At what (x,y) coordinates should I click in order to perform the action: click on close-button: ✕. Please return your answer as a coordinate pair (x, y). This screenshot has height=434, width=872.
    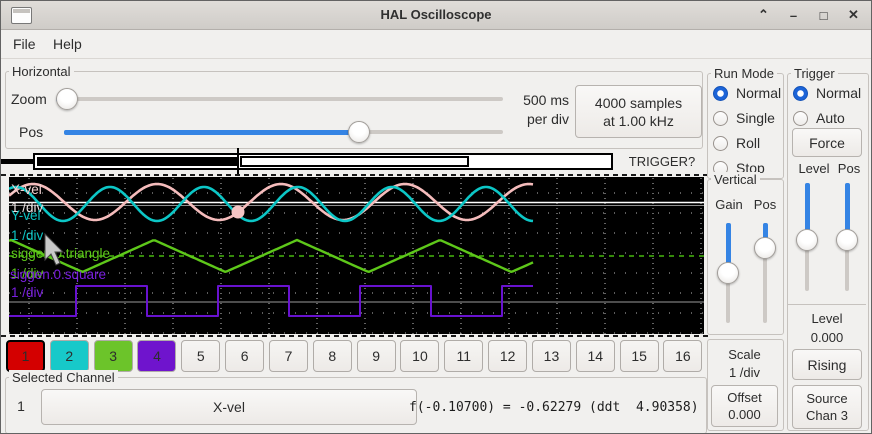
    Looking at the image, I should click on (853, 14).